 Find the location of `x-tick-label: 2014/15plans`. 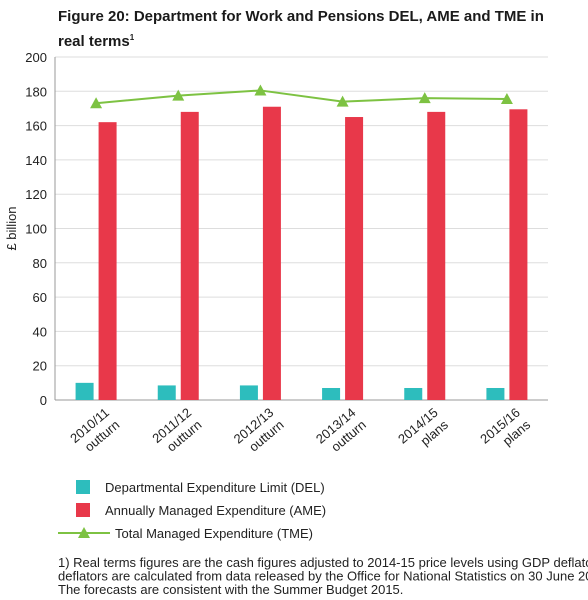

x-tick-label: 2014/15plans is located at coordinates (423, 431).